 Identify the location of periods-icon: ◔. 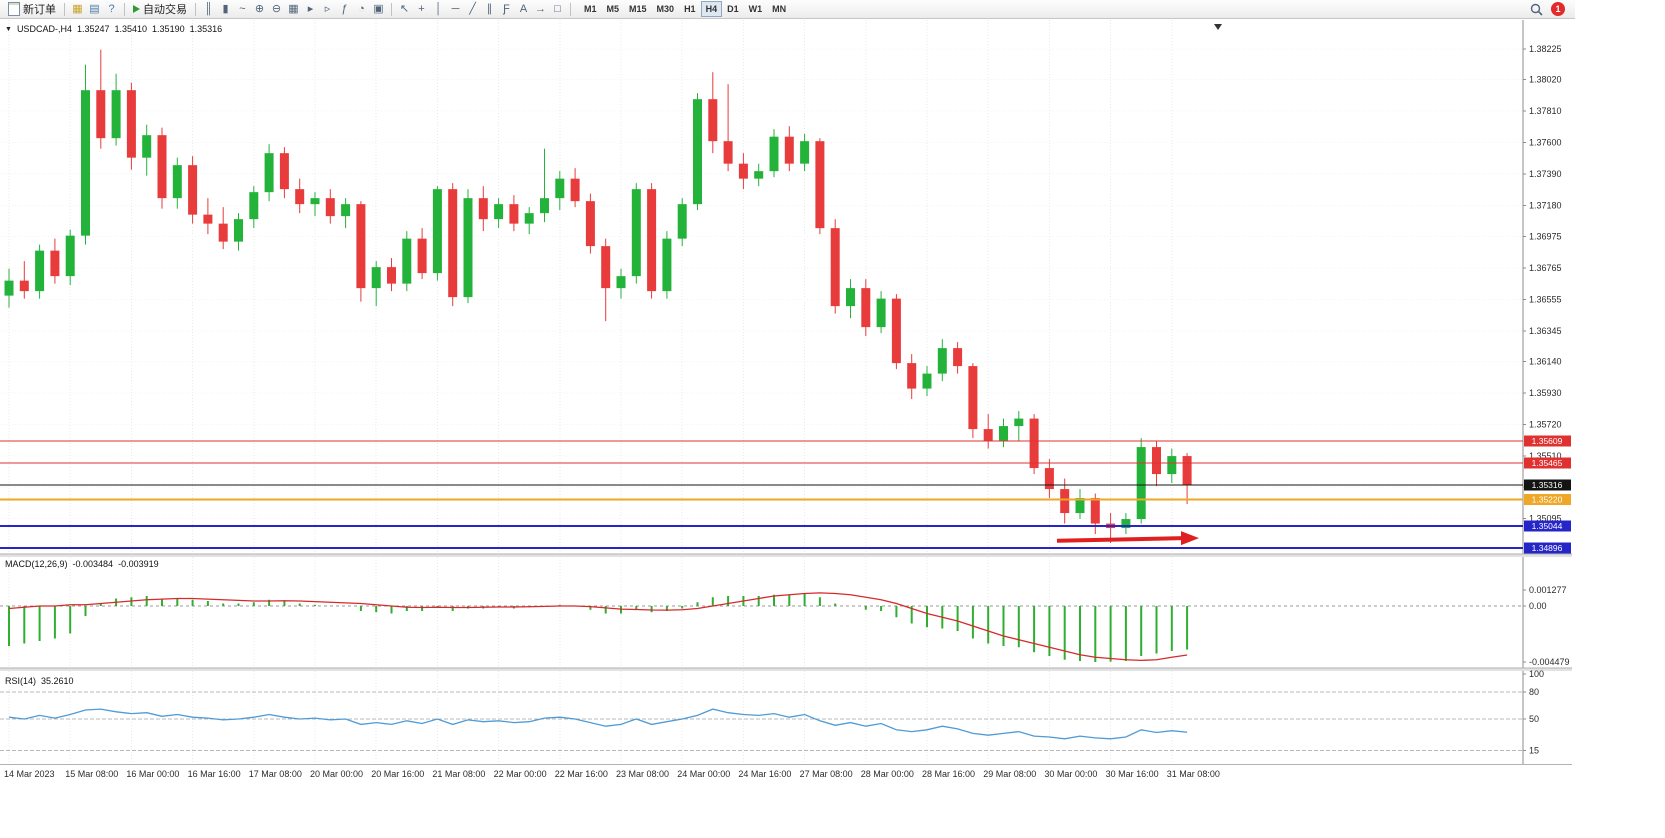
(361, 9).